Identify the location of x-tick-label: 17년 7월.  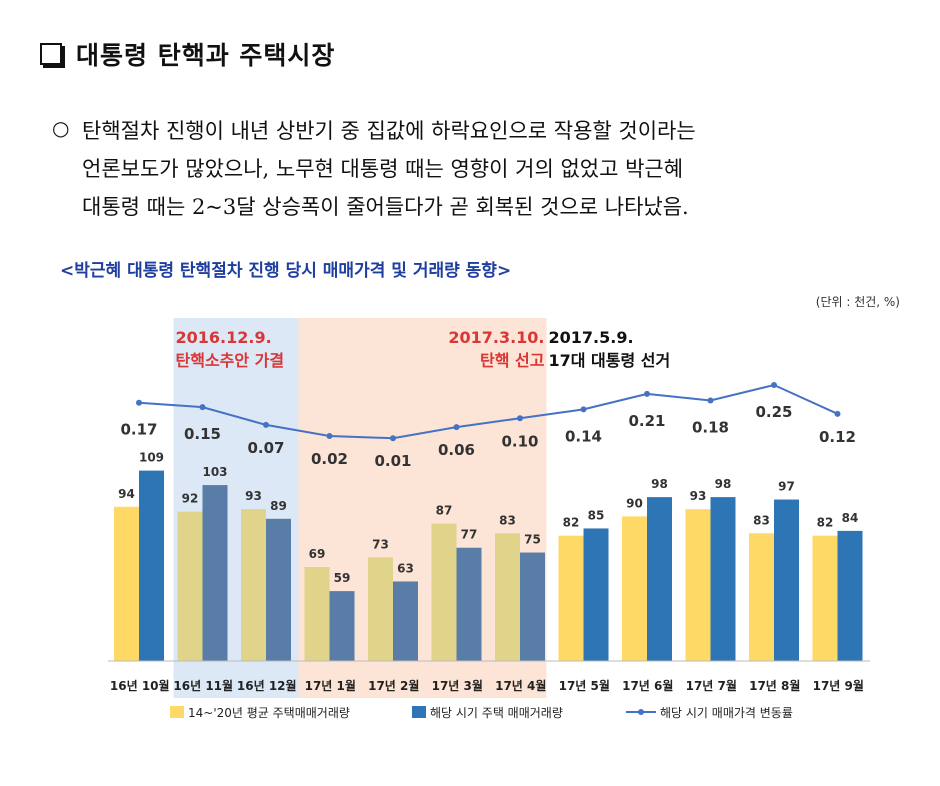
(711, 685).